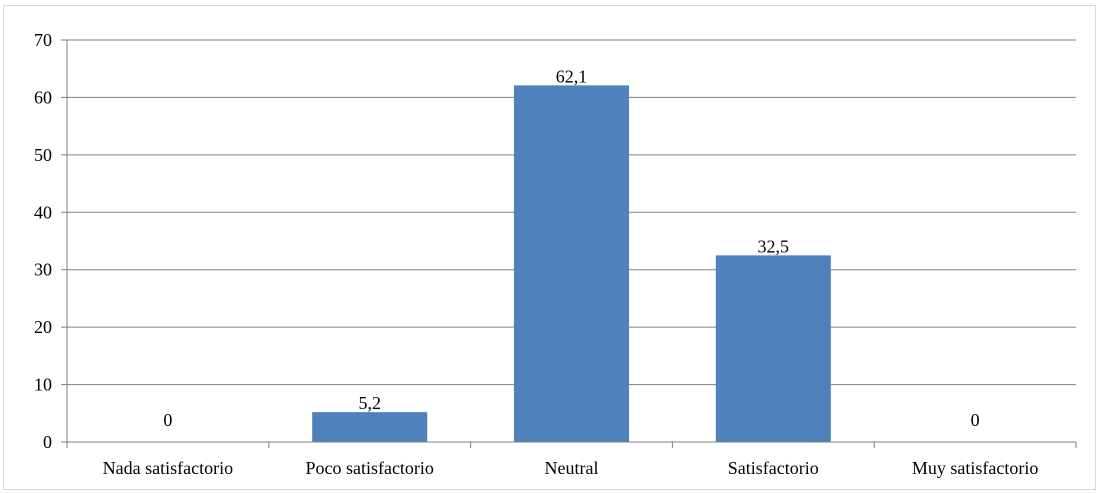 Image resolution: width=1100 pixels, height=493 pixels. What do you see at coordinates (43, 97) in the screenshot?
I see `y-tick-label: 60` at bounding box center [43, 97].